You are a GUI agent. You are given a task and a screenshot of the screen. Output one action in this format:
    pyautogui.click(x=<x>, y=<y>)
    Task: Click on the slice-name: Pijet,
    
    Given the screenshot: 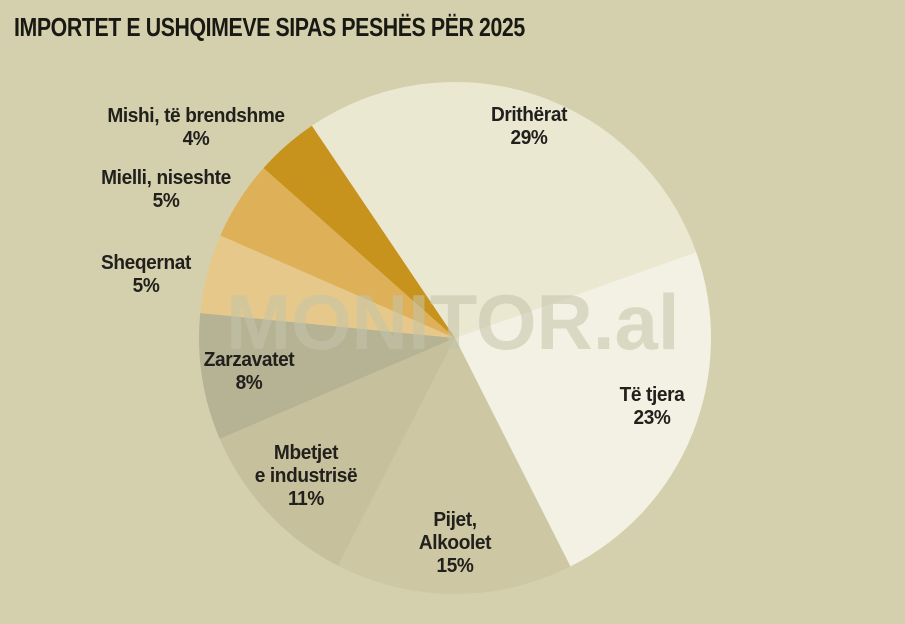 What is the action you would take?
    pyautogui.click(x=455, y=519)
    